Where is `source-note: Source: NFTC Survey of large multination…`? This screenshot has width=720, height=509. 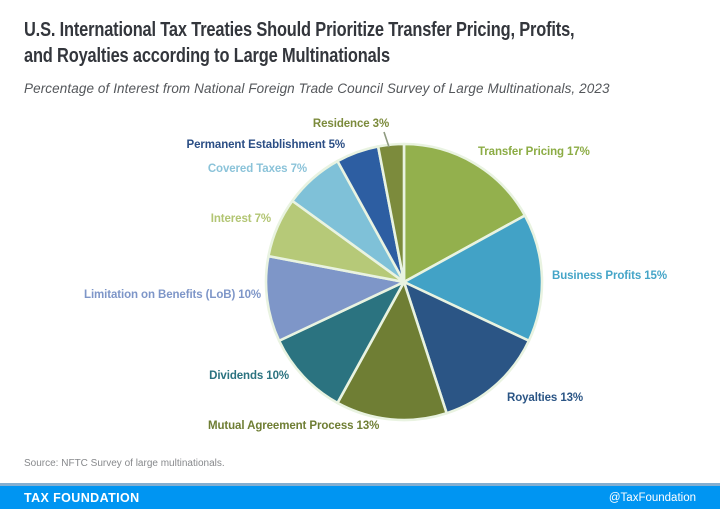
source-note: Source: NFTC Survey of large multination… is located at coordinates (124, 463).